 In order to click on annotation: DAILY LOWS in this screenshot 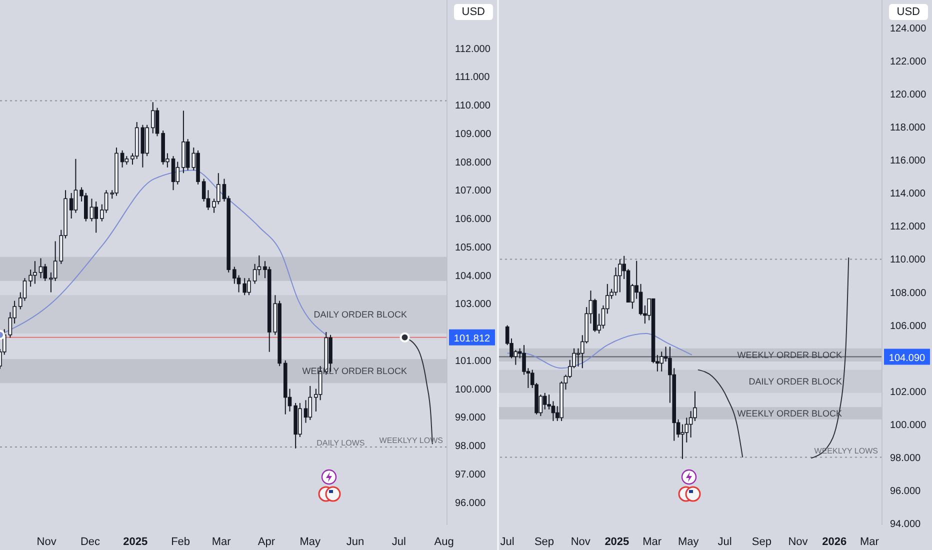, I will do `click(340, 443)`.